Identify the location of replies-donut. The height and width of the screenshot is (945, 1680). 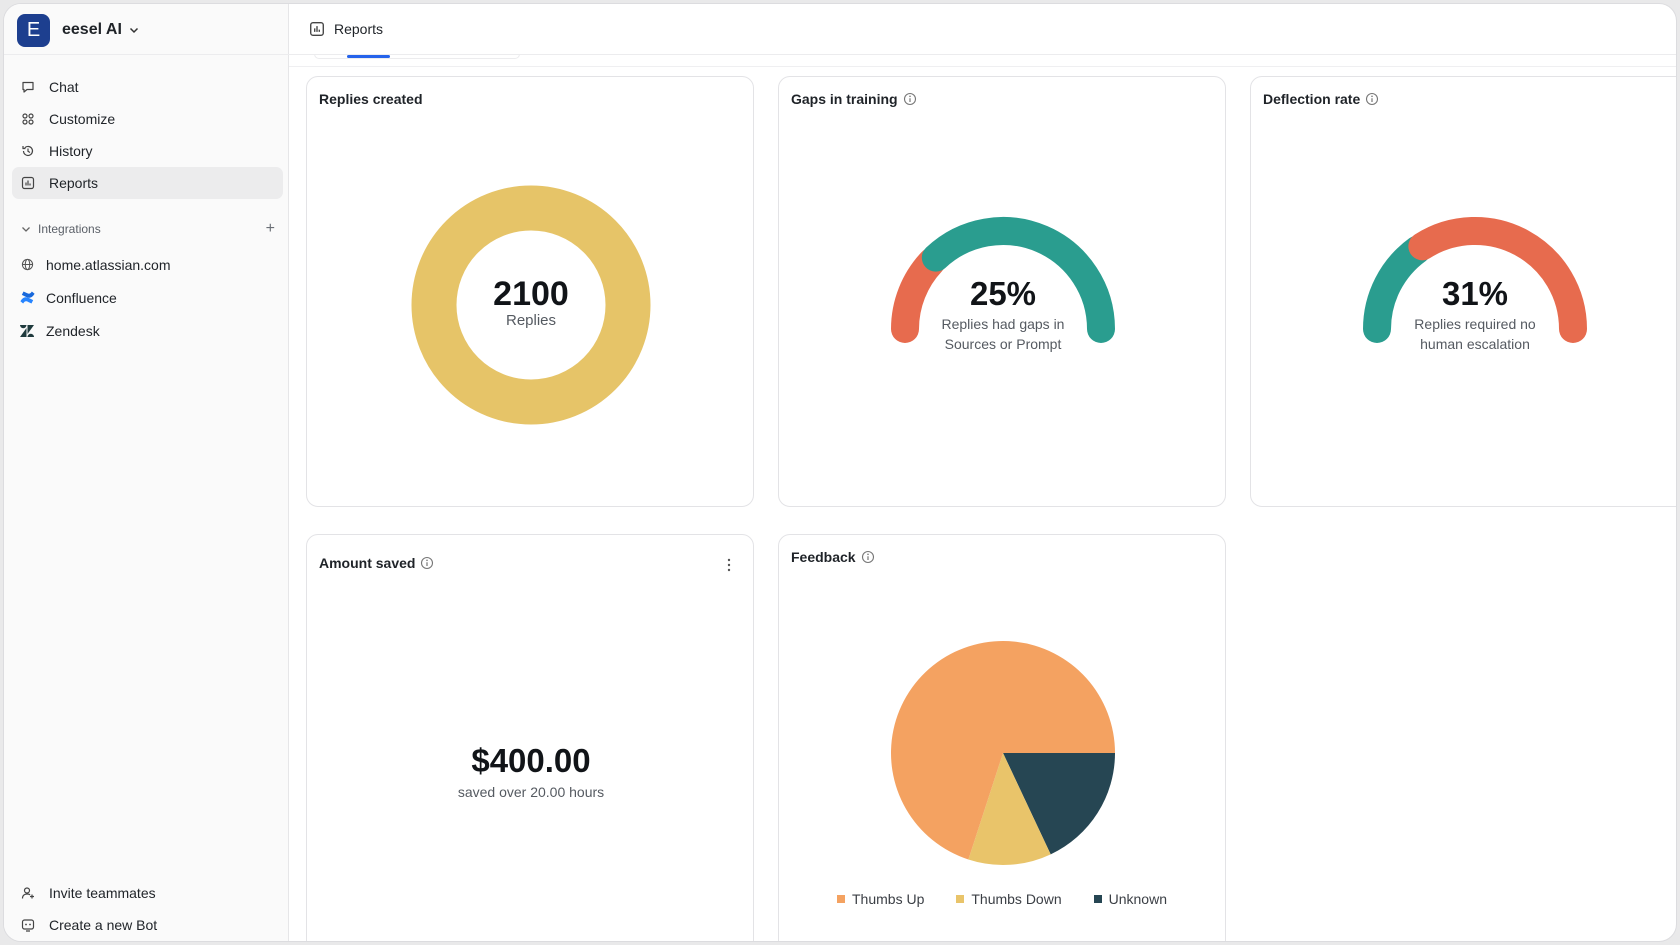
(531, 305).